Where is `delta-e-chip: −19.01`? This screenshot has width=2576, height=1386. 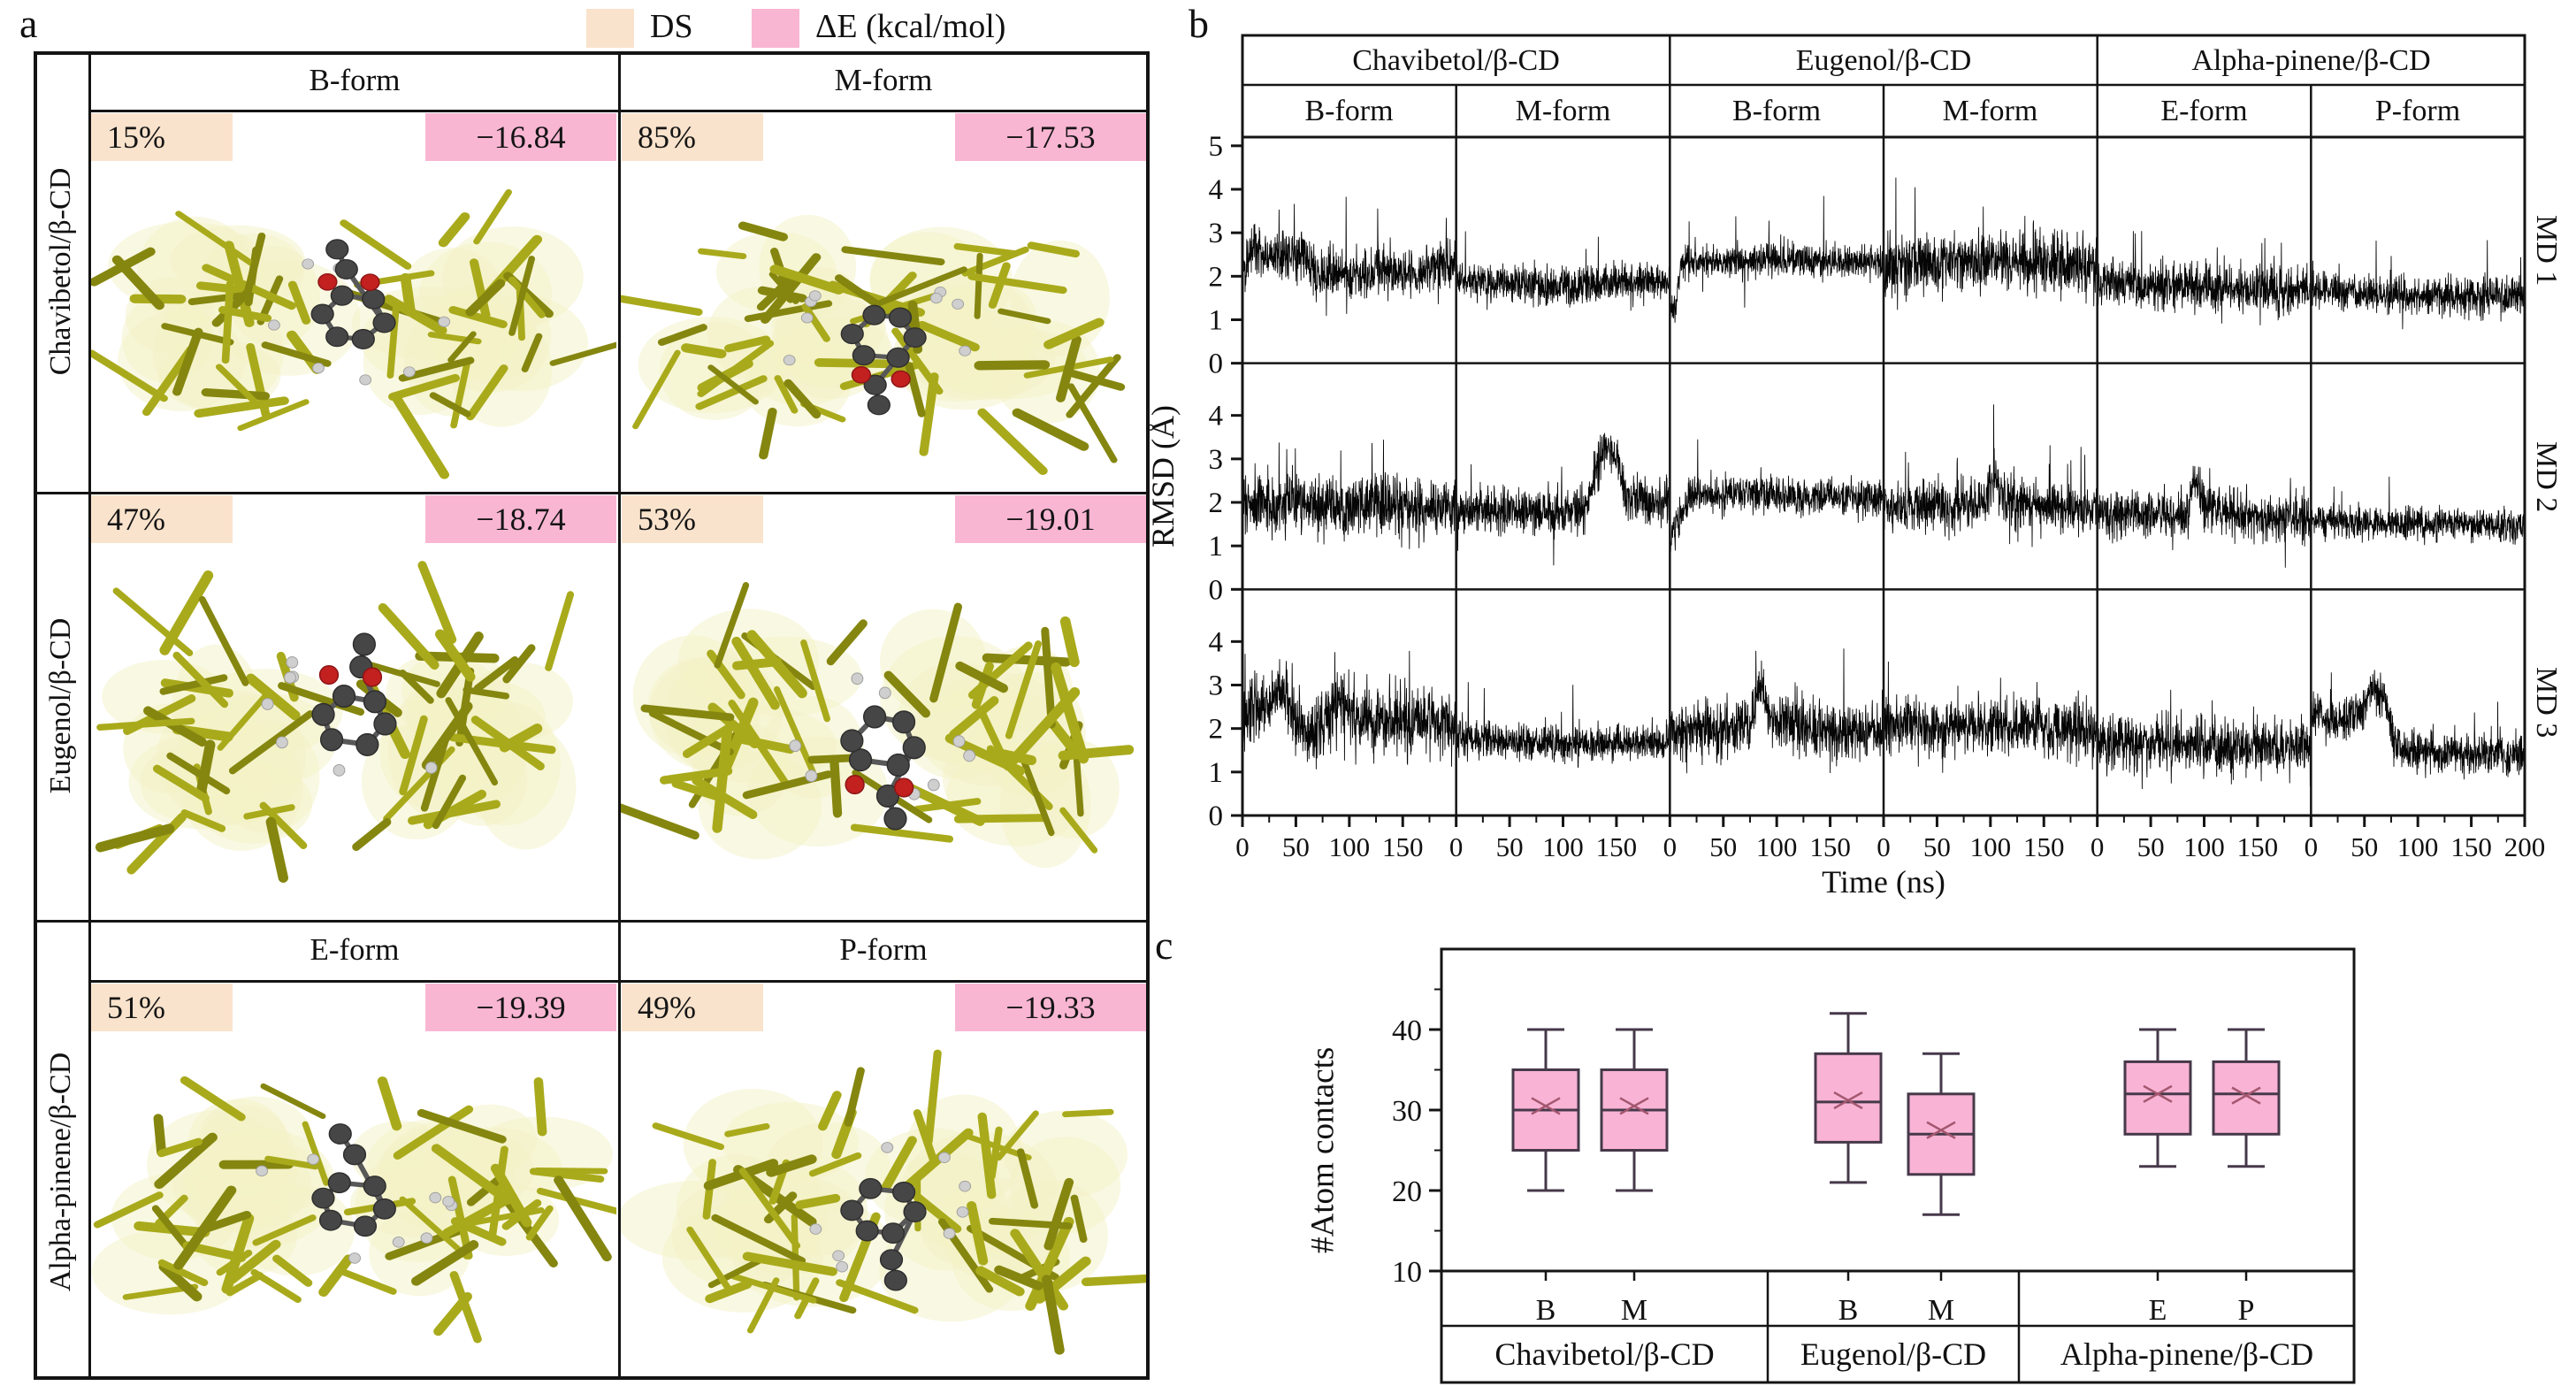
delta-e-chip: −19.01 is located at coordinates (1050, 519).